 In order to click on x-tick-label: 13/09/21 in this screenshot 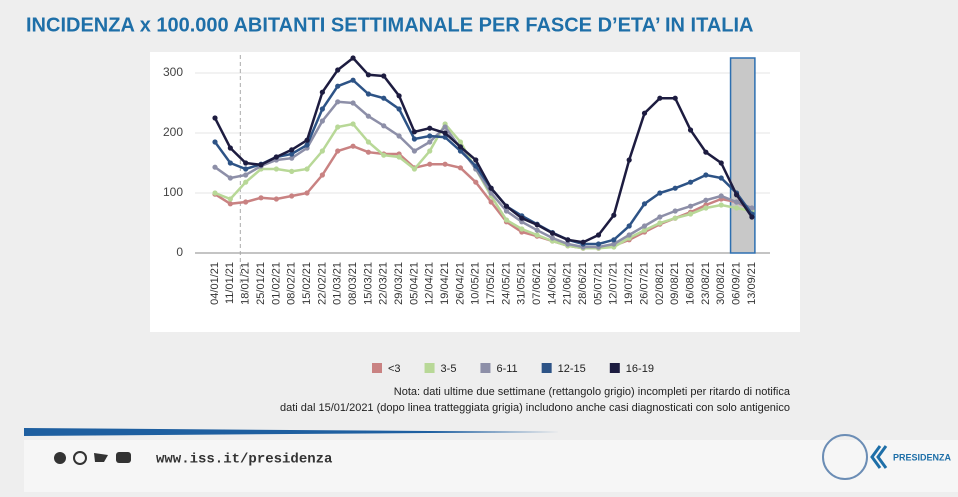, I will do `click(752, 283)`.